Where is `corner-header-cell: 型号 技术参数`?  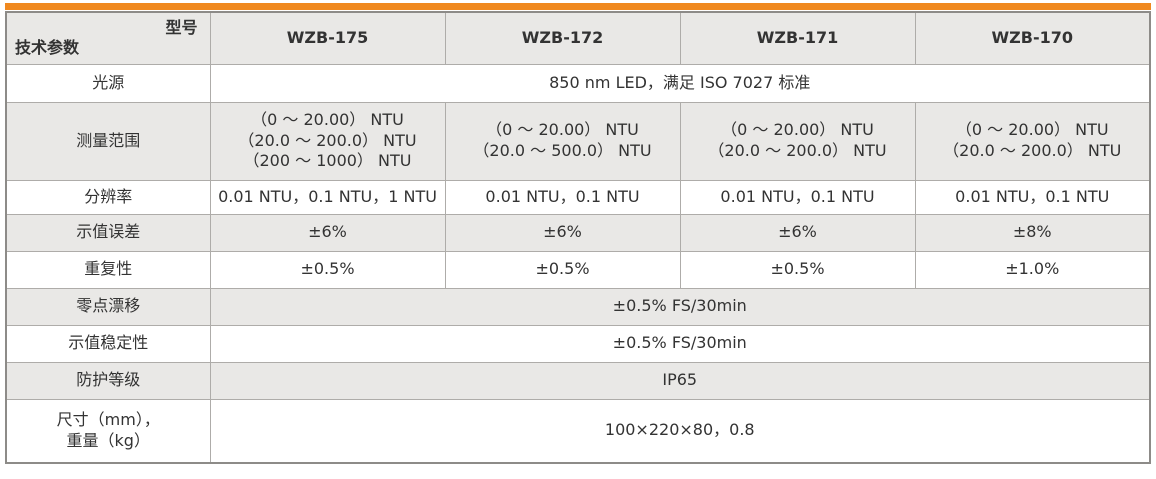
corner-header-cell: 型号 技术参数 is located at coordinates (108, 38).